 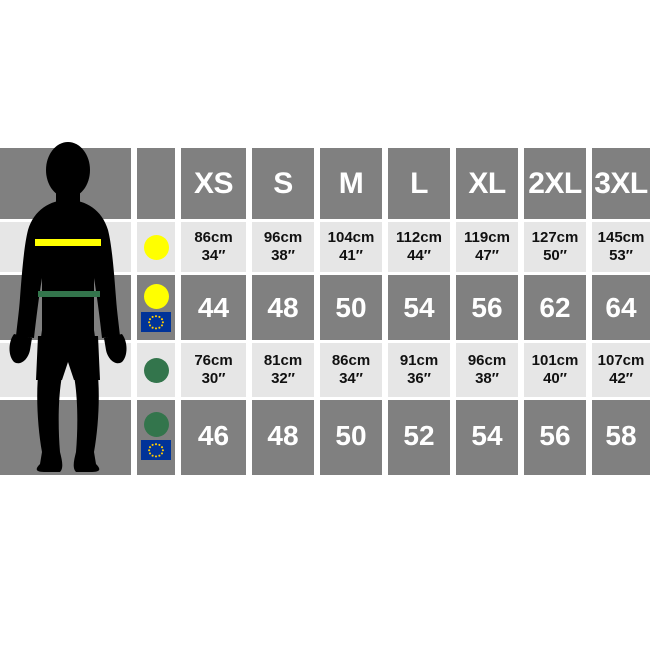 What do you see at coordinates (419, 307) in the screenshot?
I see `table-cell-chest-eu-l: 54` at bounding box center [419, 307].